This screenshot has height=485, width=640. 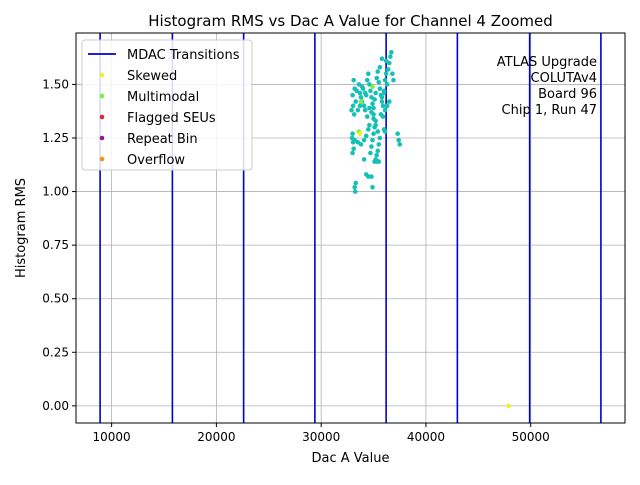 I want to click on x-tick-label: 10000, so click(x=112, y=437).